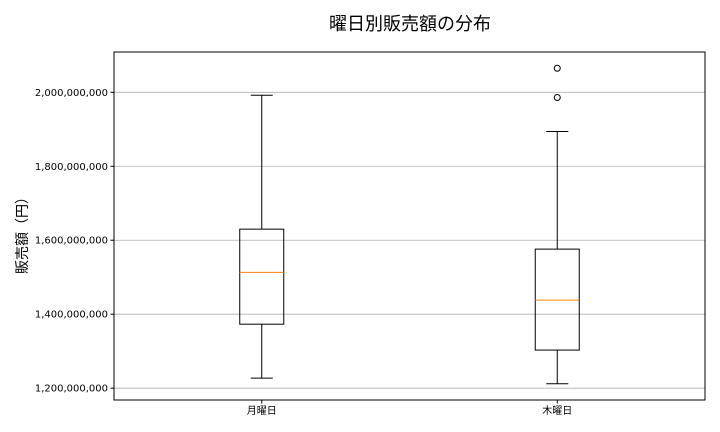 Image resolution: width=720 pixels, height=432 pixels. I want to click on y-axis-label: 販売額（円）, so click(23, 232).